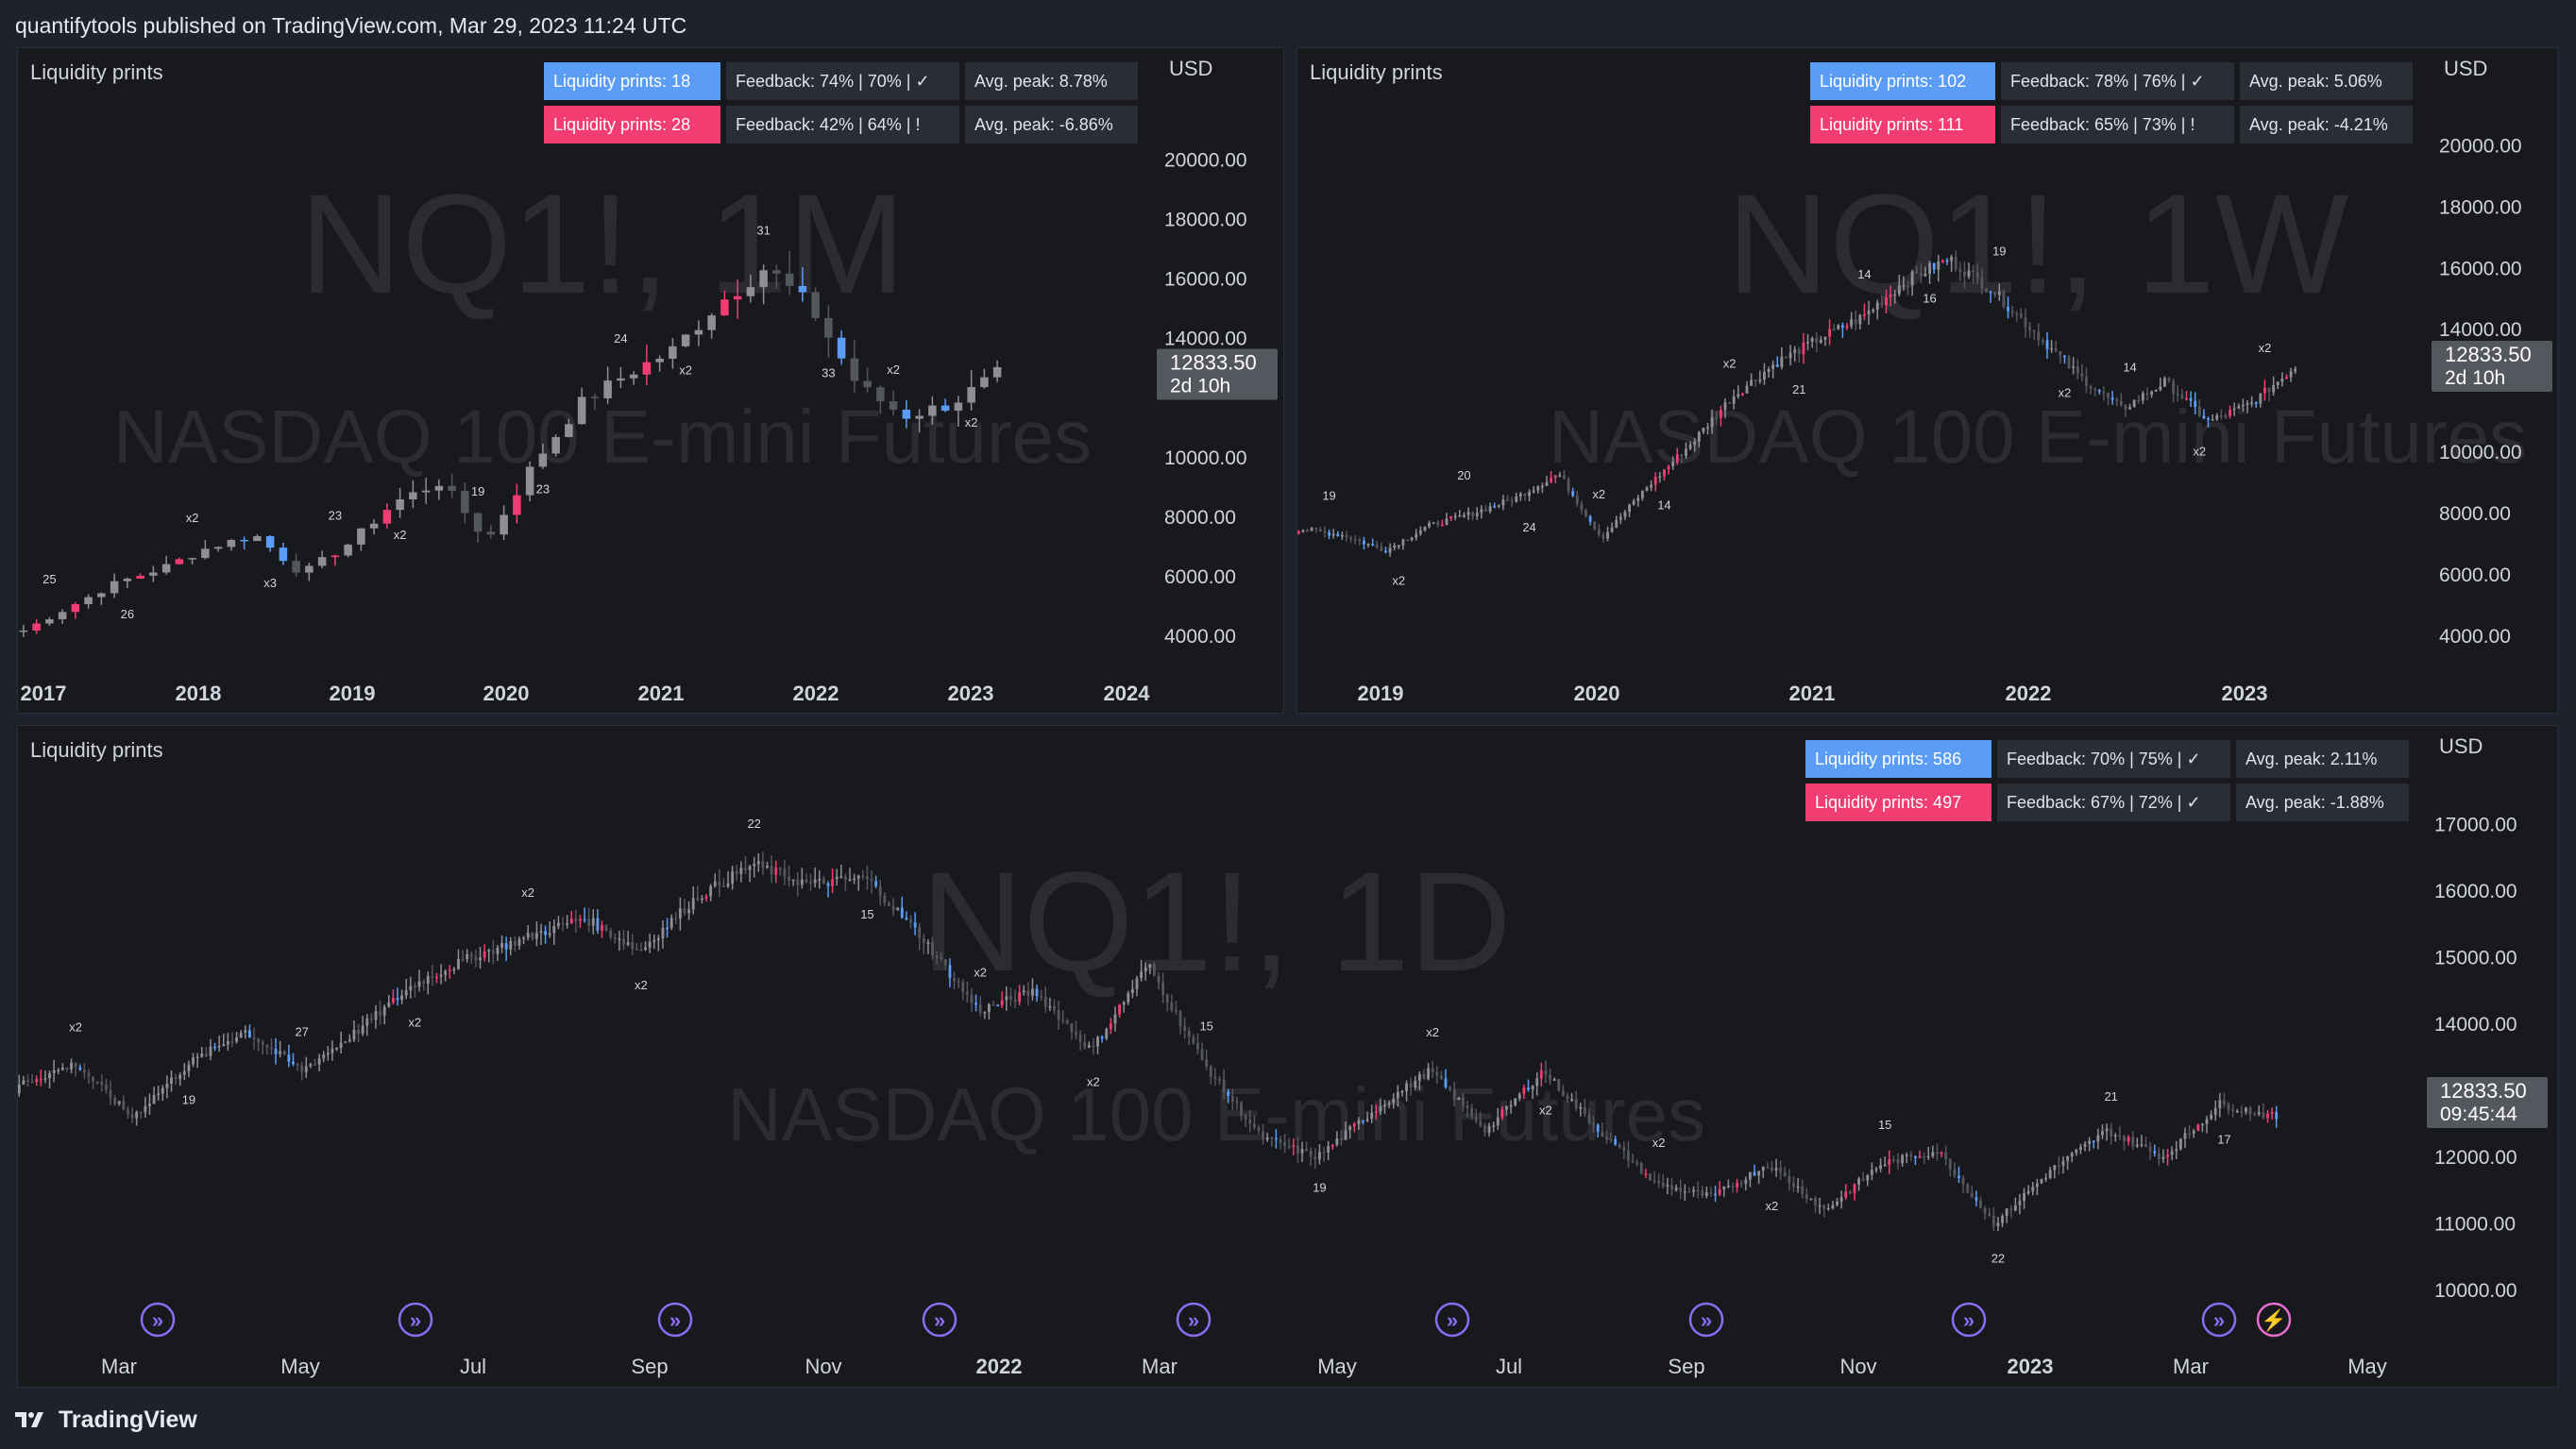 This screenshot has width=2576, height=1449. I want to click on currency-label: USD, so click(1190, 68).